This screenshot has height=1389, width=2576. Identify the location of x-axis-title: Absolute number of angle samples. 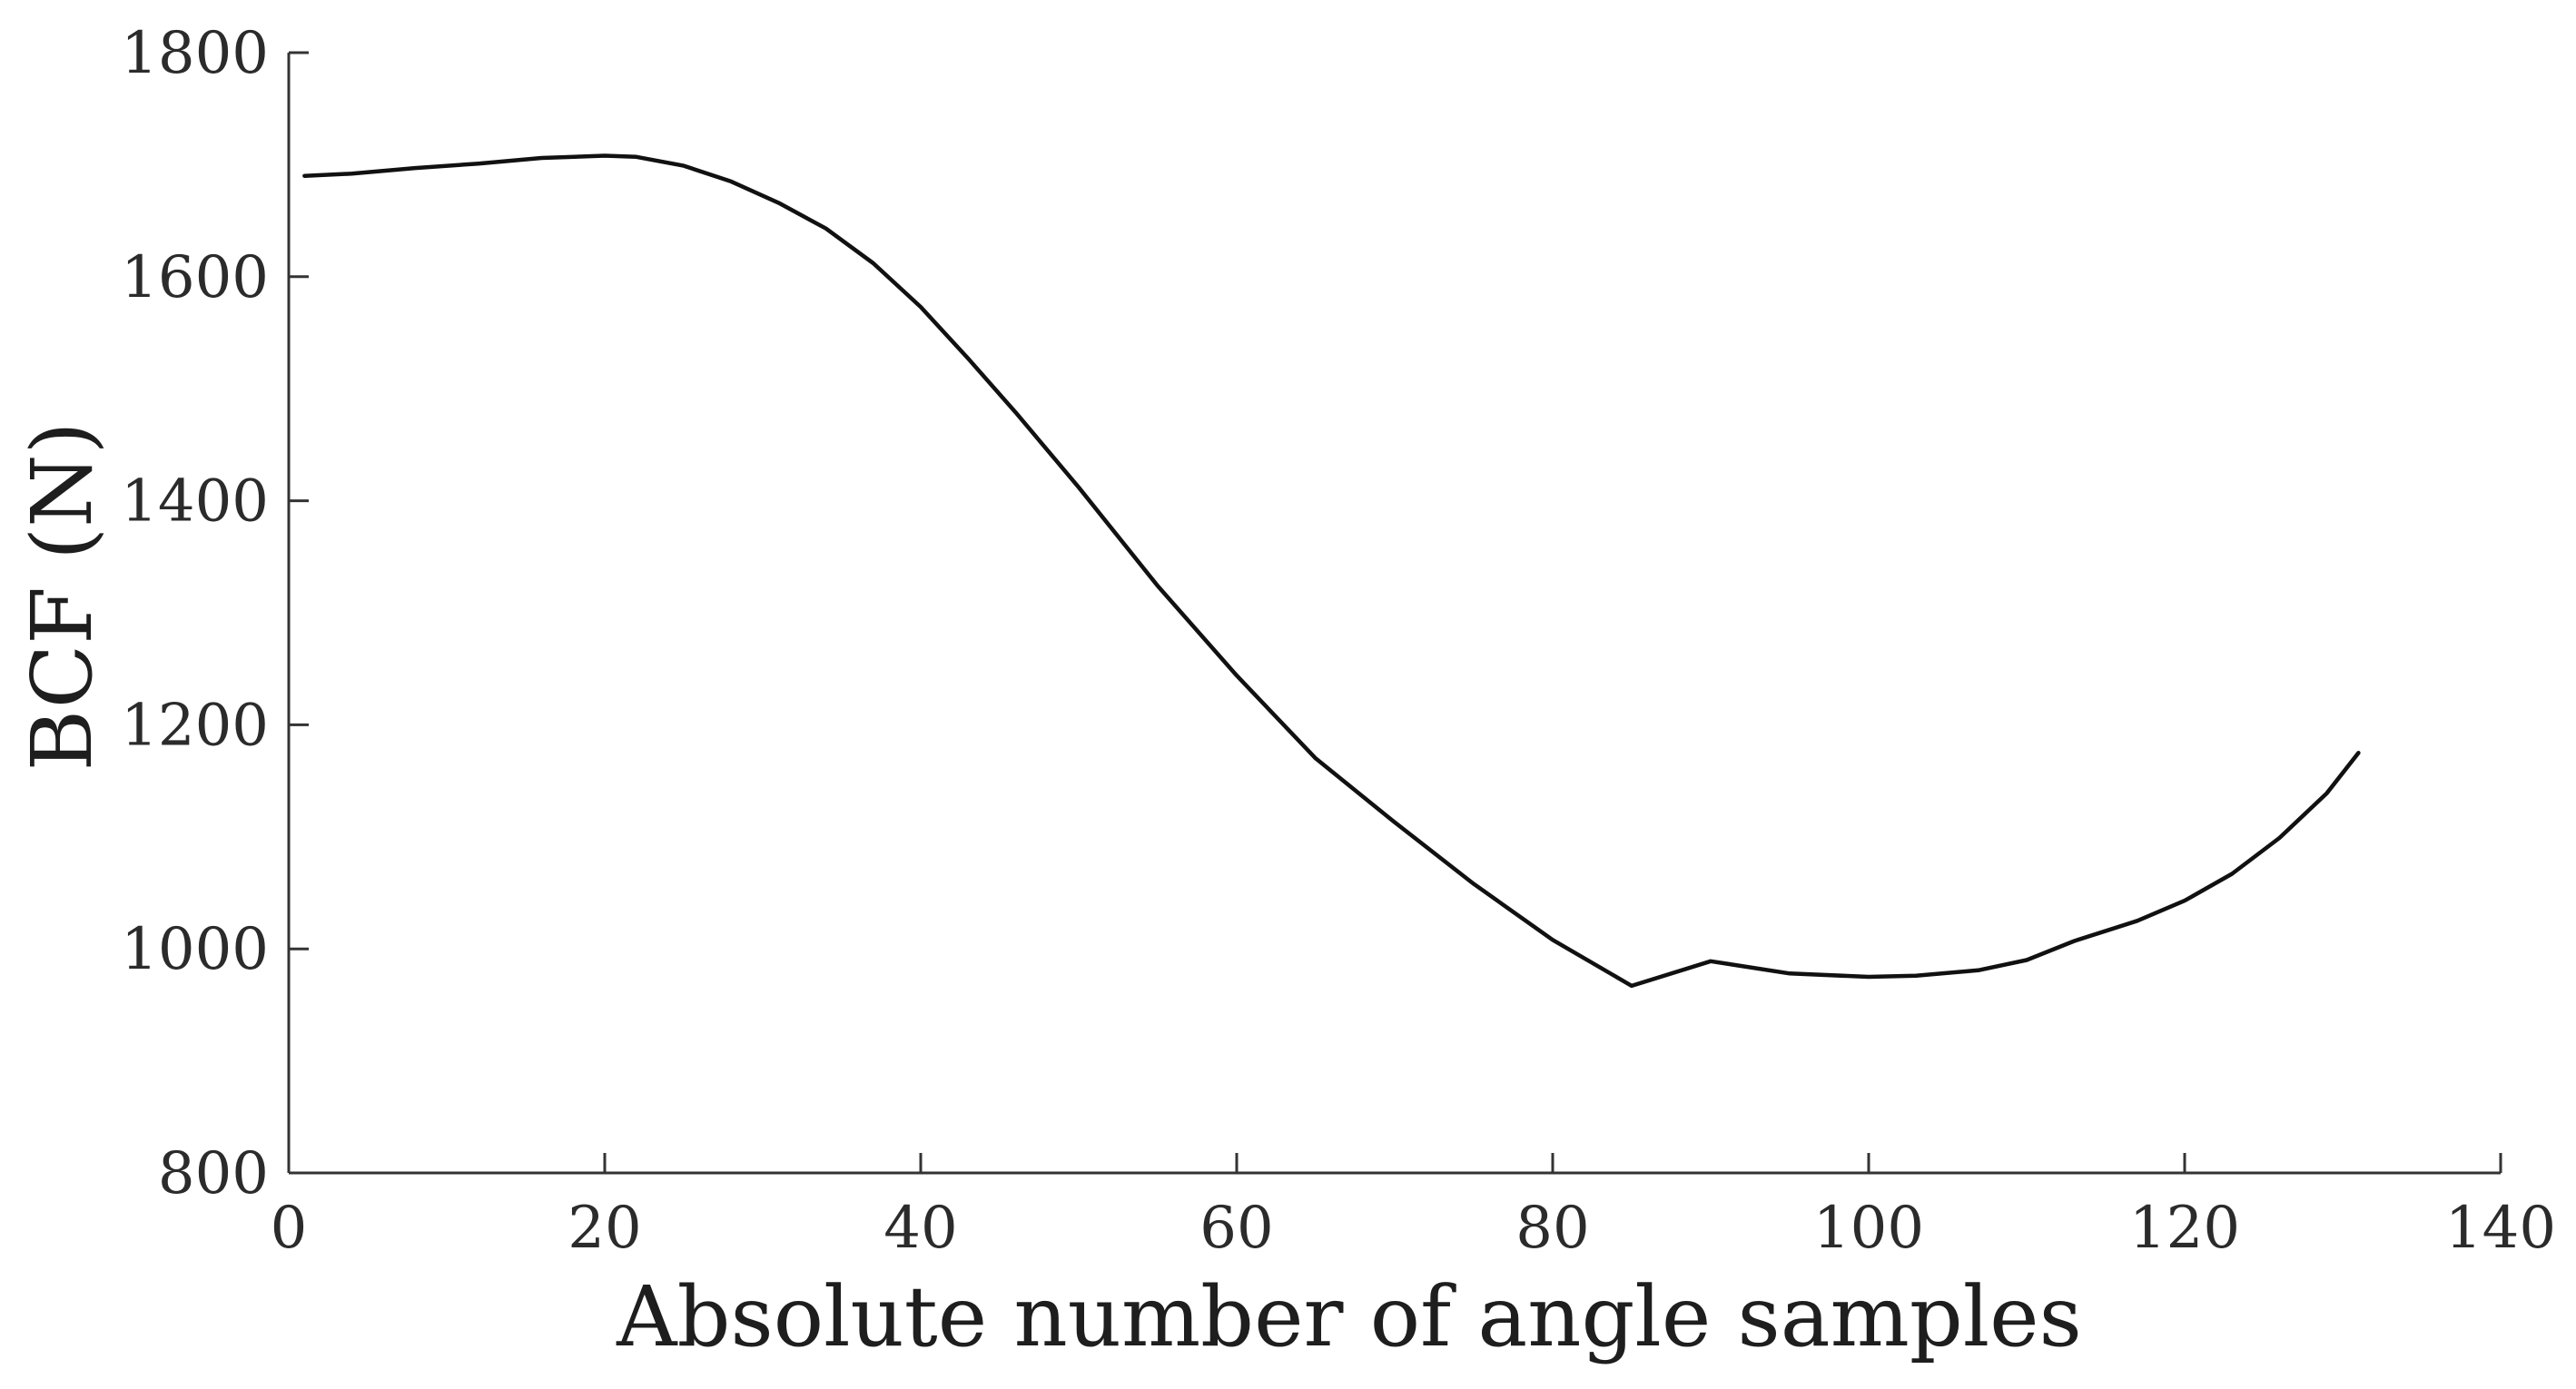
(1349, 1316).